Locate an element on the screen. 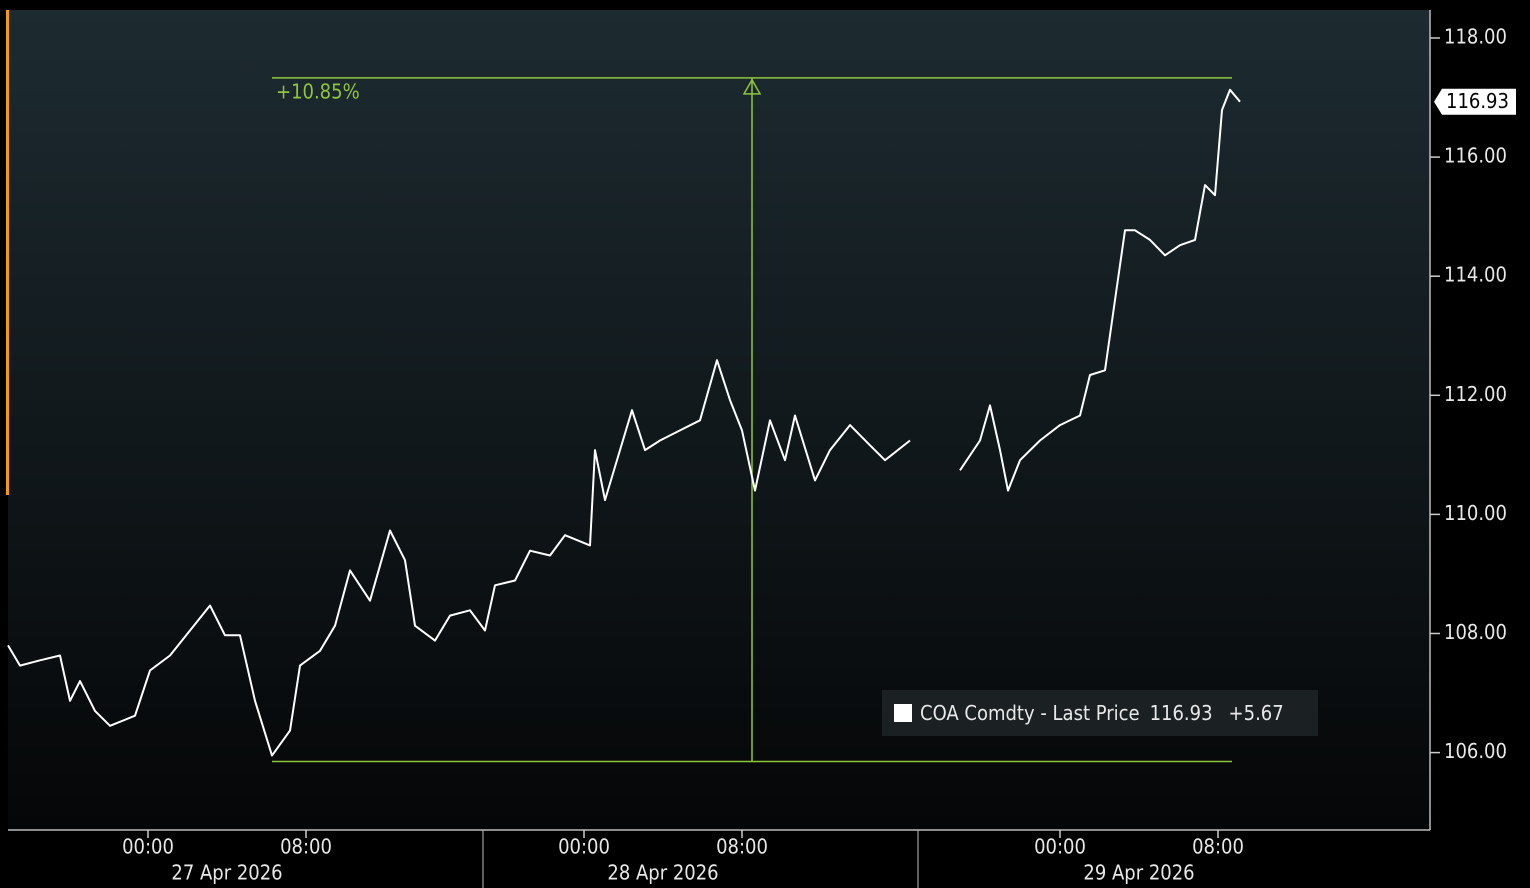 This screenshot has height=888, width=1530. y-tick-label: 108.00 is located at coordinates (1475, 632).